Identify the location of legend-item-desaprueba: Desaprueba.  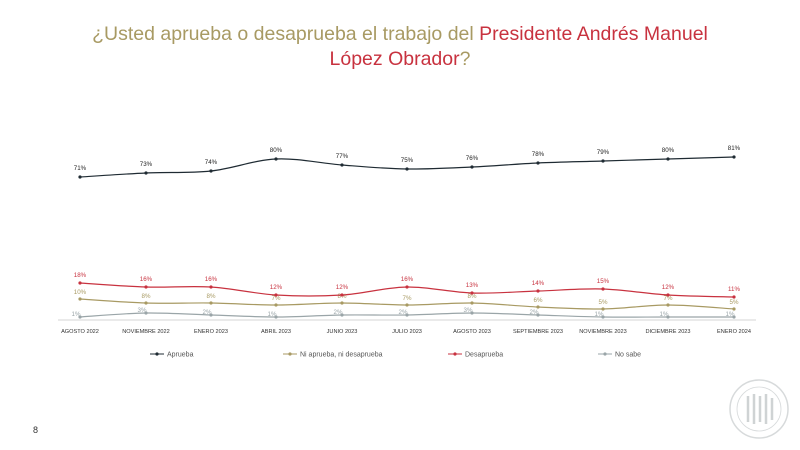
(475, 355).